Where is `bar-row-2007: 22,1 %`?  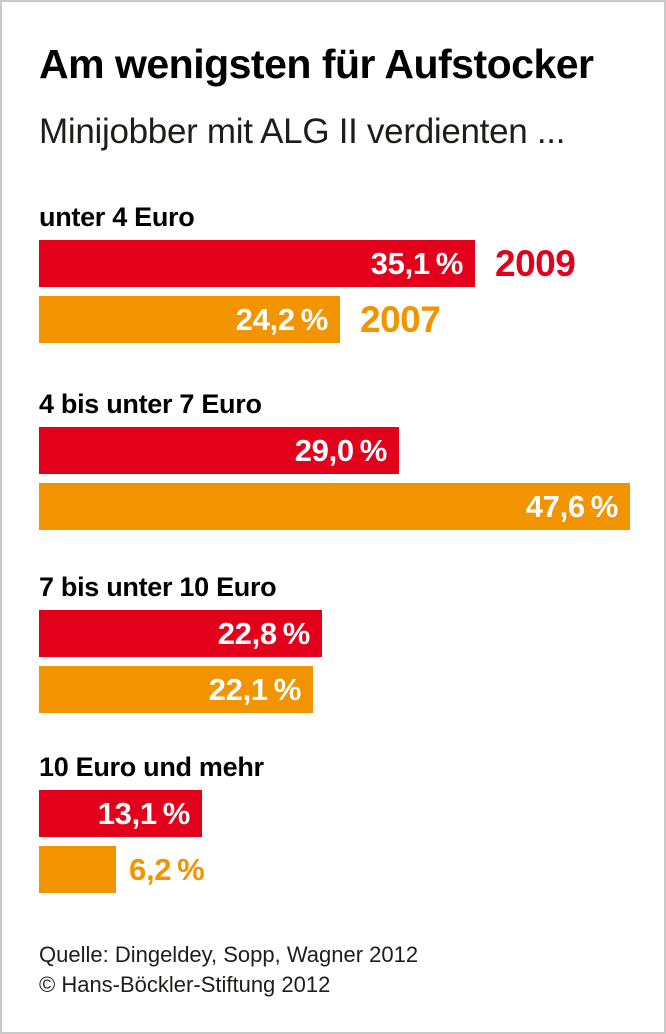
bar-row-2007: 22,1 % is located at coordinates (351, 689).